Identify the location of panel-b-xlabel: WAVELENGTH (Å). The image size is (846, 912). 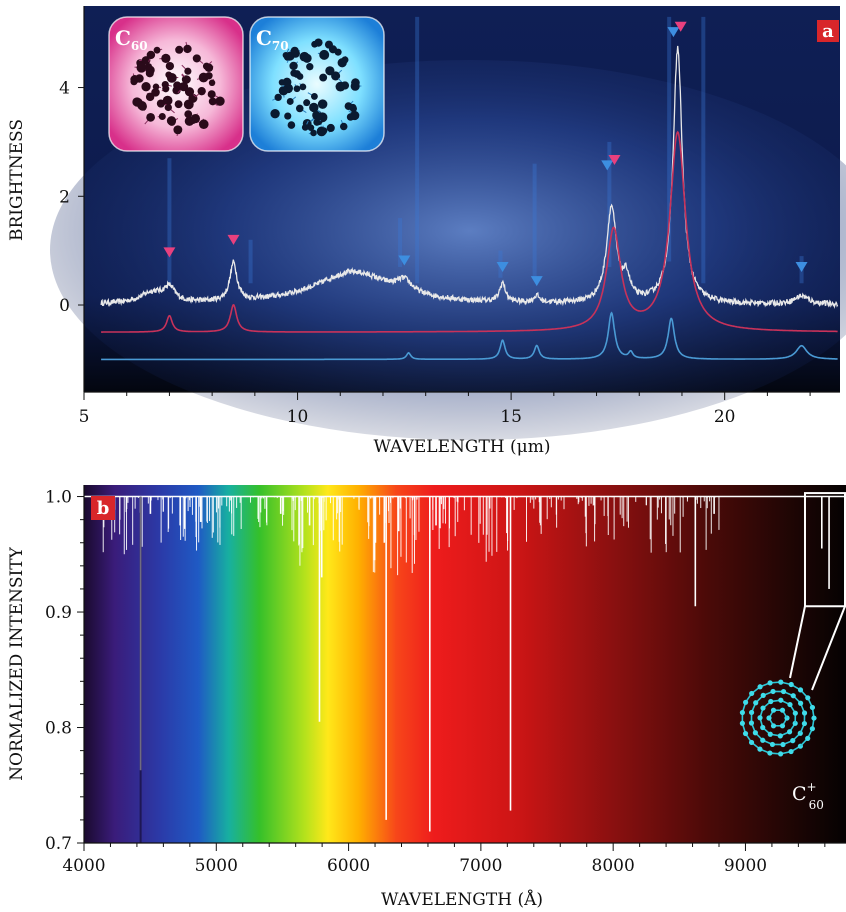
(462, 899).